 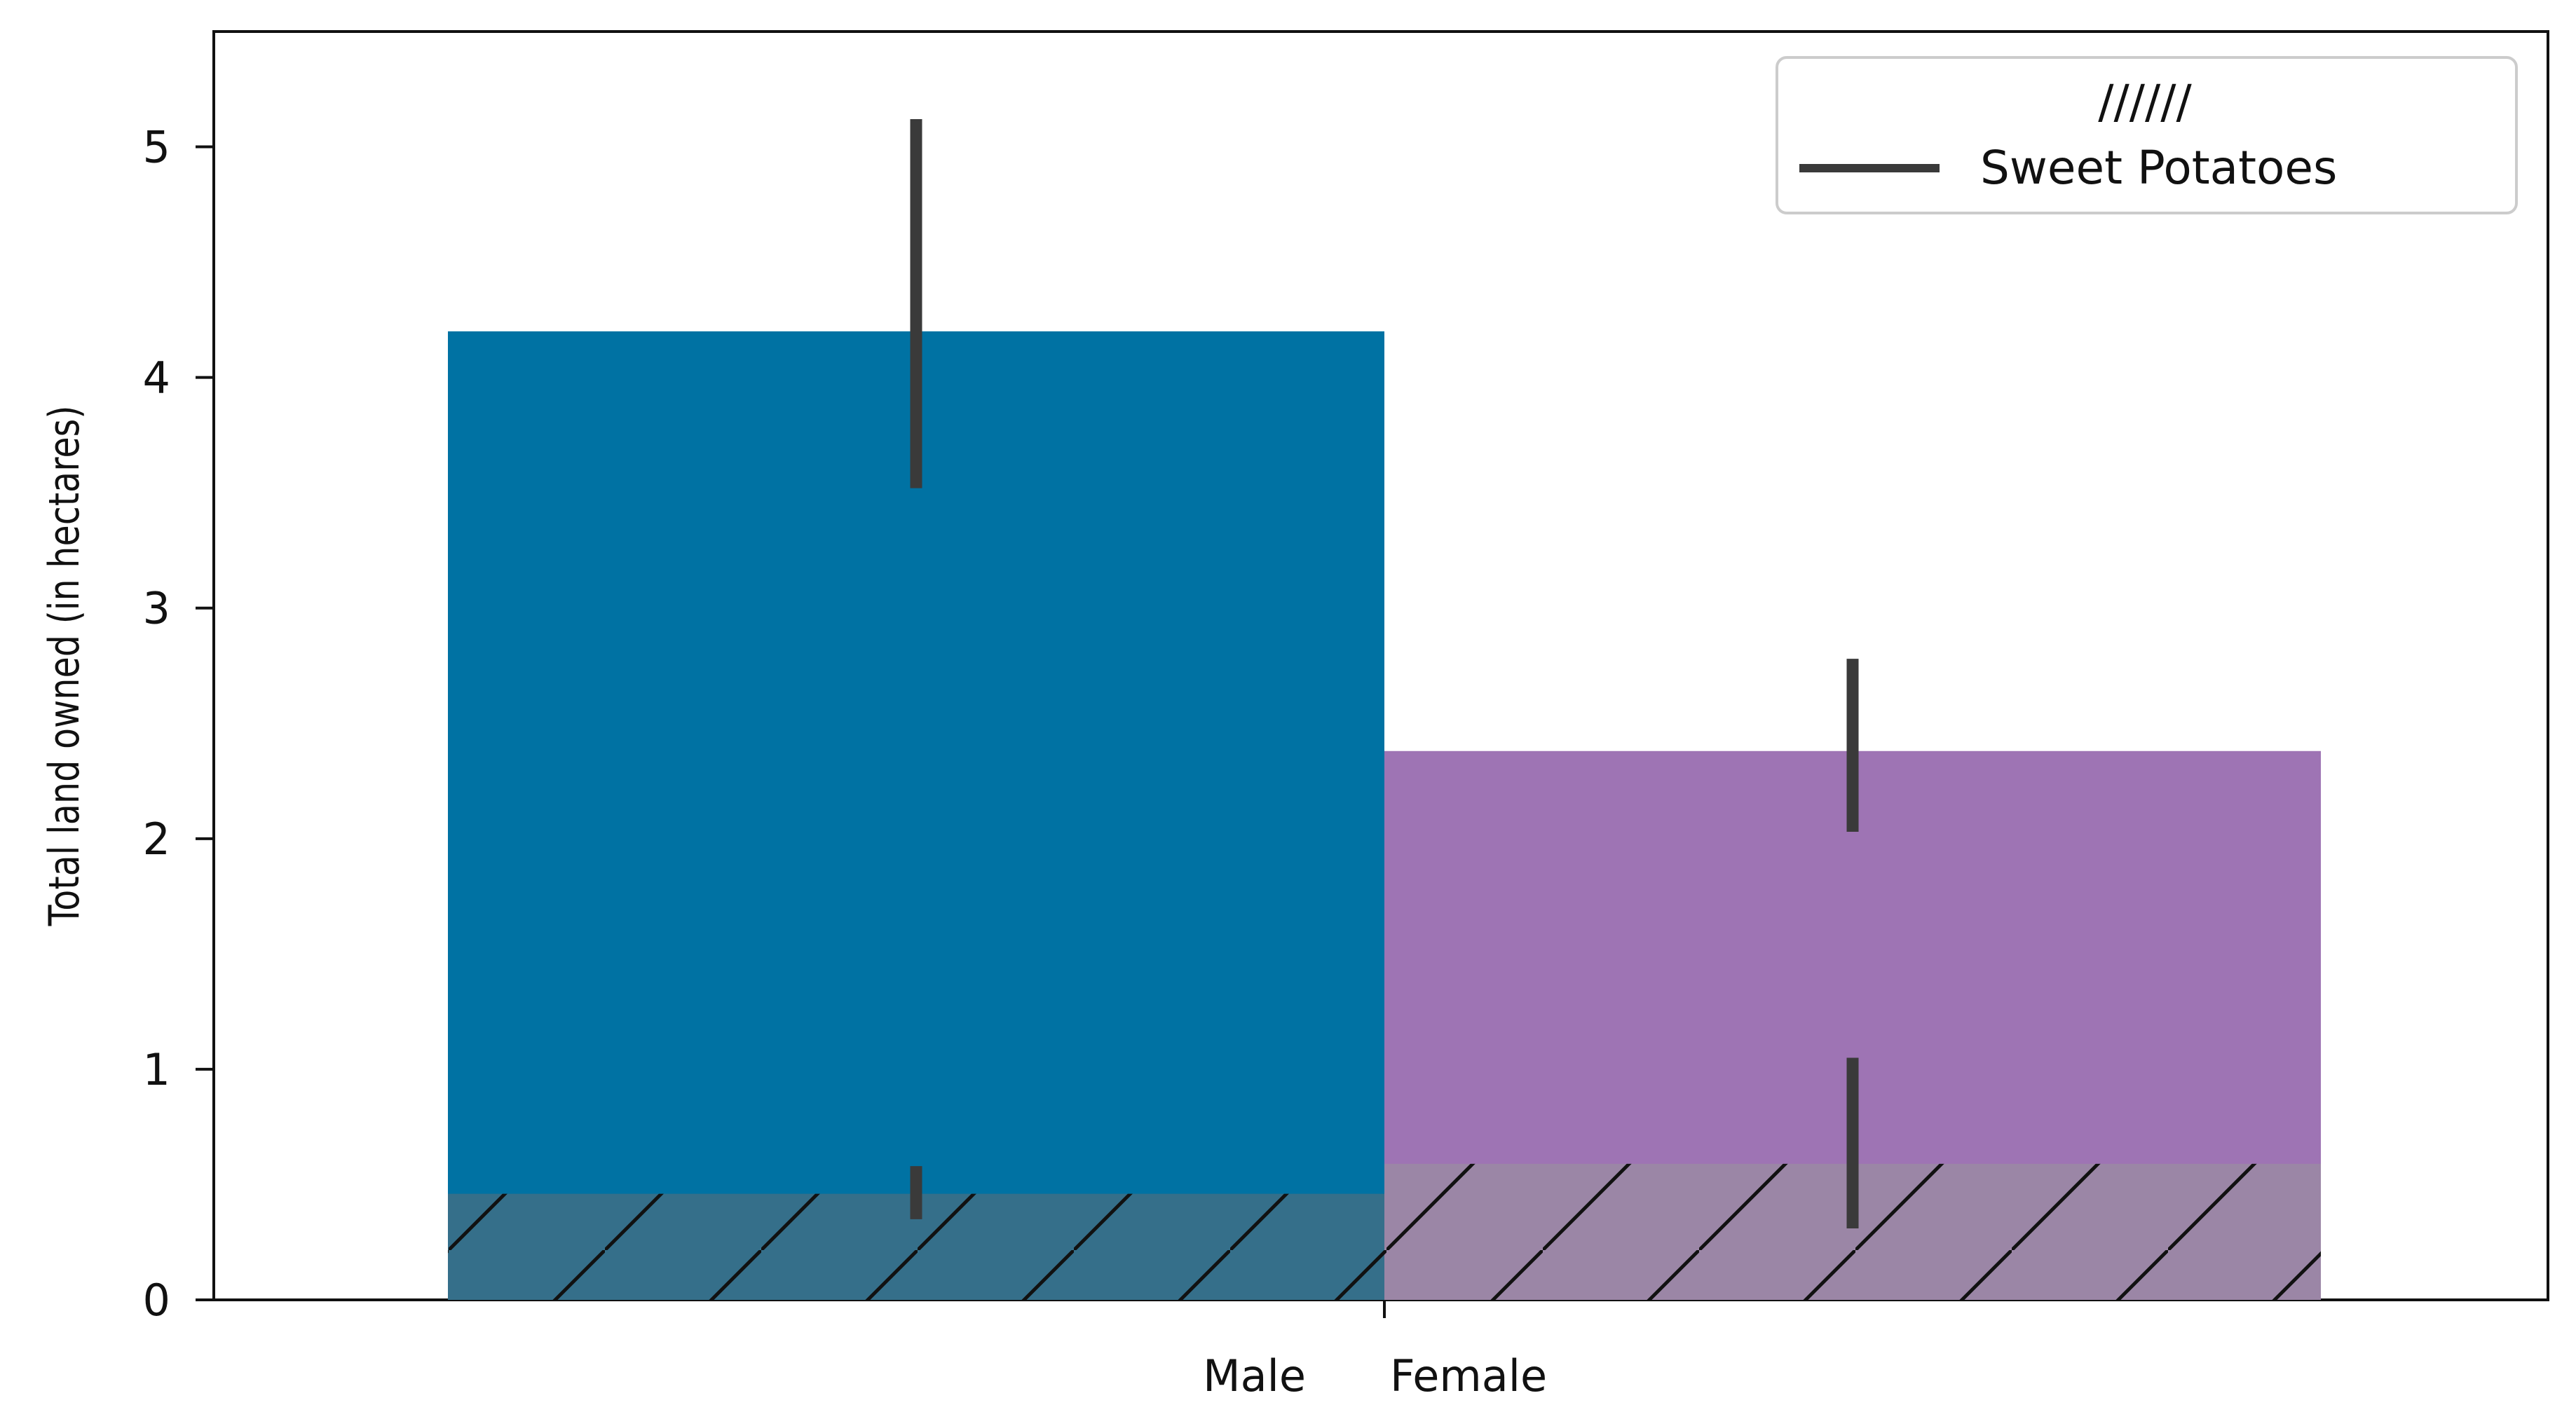 I want to click on y-tick-label: 1, so click(x=156, y=1069).